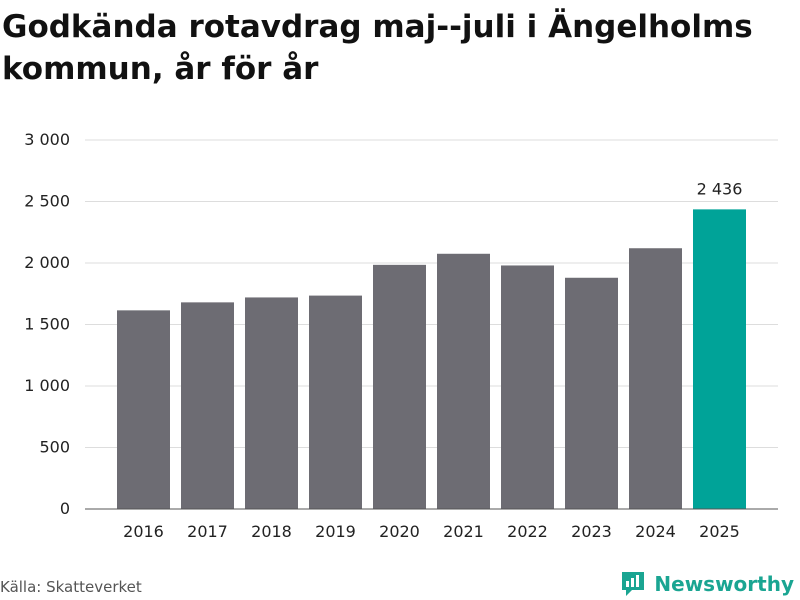 The height and width of the screenshot is (600, 800). I want to click on x-tick-label: 2020, so click(399, 531).